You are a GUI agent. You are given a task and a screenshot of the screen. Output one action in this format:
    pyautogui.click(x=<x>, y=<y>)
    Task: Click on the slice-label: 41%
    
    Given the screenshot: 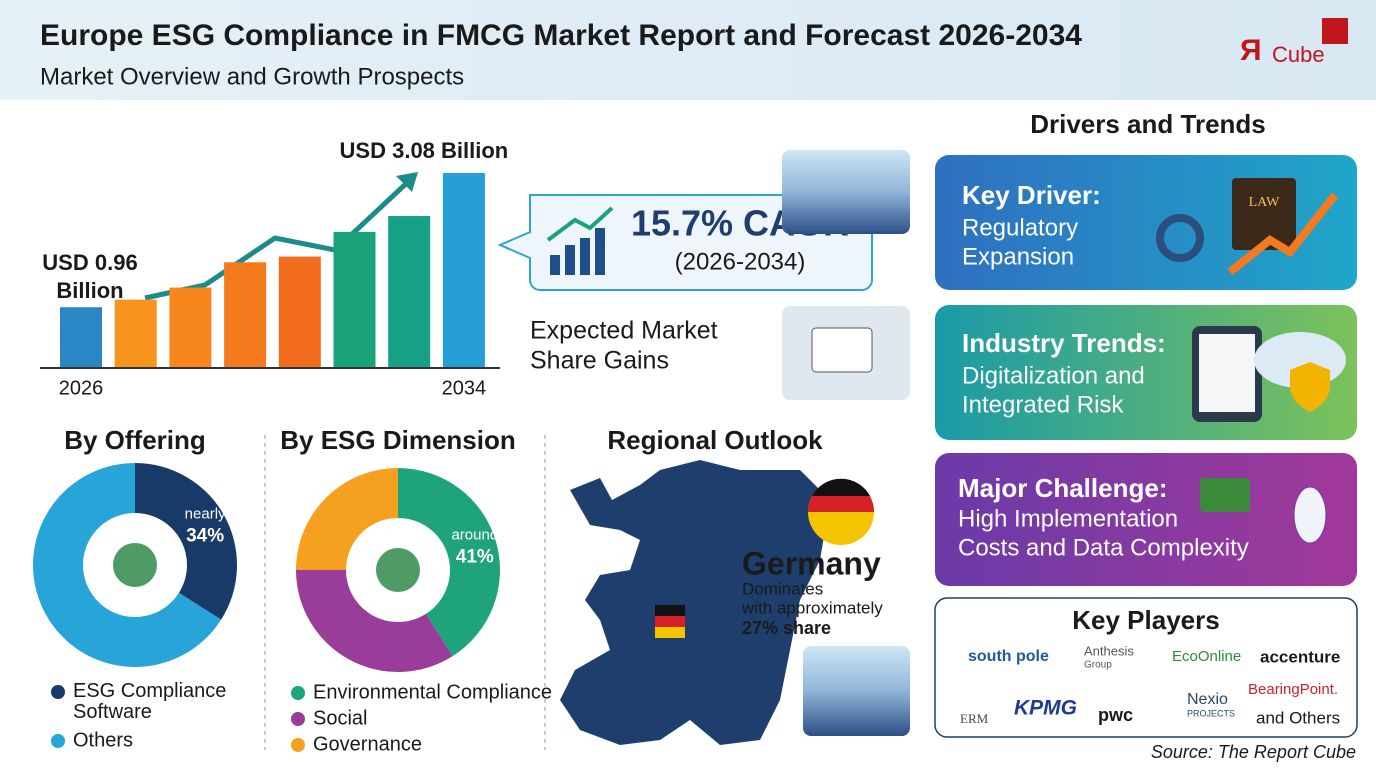 What is the action you would take?
    pyautogui.click(x=475, y=557)
    